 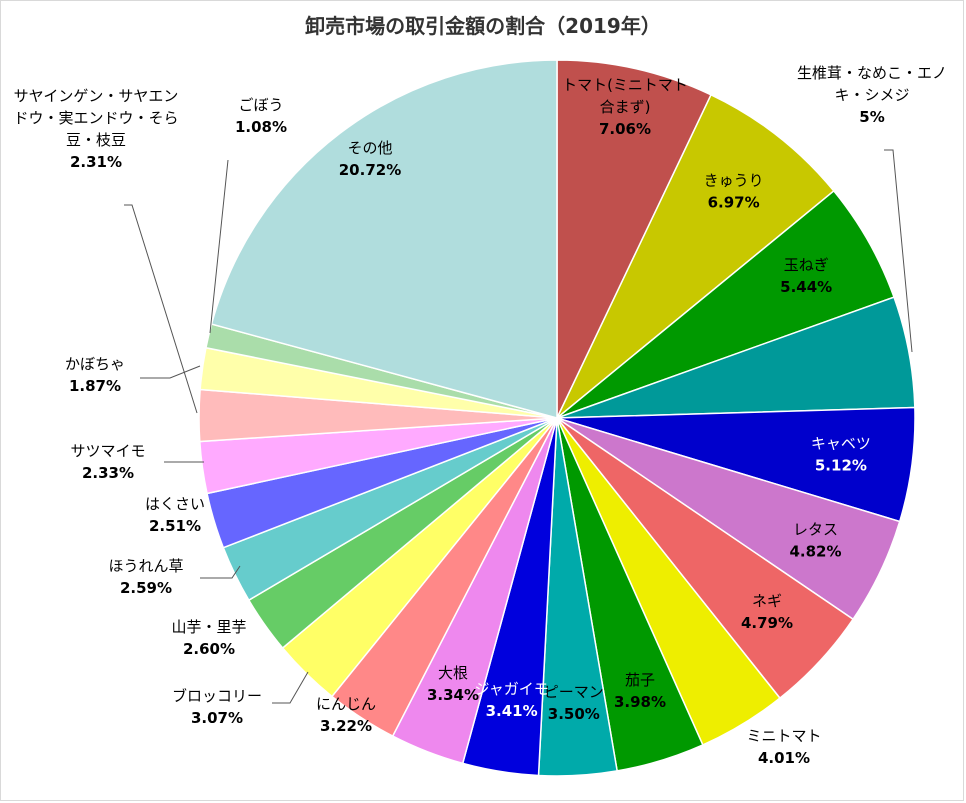 What do you see at coordinates (806, 265) in the screenshot?
I see `slice-label-2: 玉ねぎ` at bounding box center [806, 265].